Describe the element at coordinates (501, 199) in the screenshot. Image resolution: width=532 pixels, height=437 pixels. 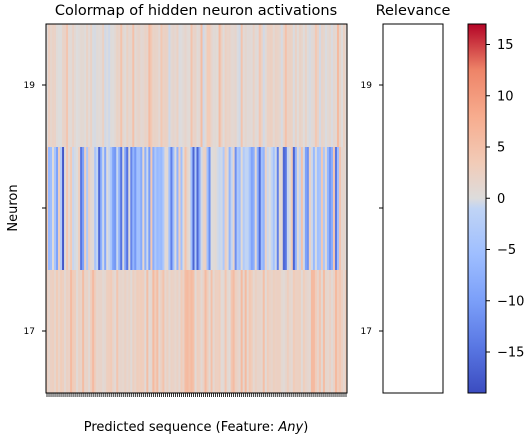
I see `colorbar-tick-label: 0` at that location.